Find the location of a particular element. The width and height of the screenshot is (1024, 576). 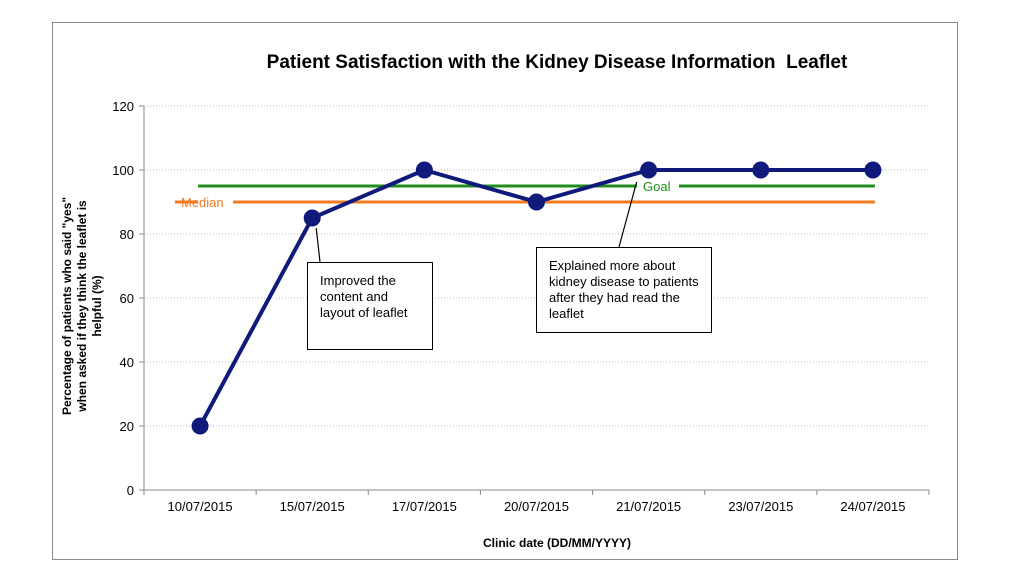

y-tick-label: 100 is located at coordinates (123, 170).